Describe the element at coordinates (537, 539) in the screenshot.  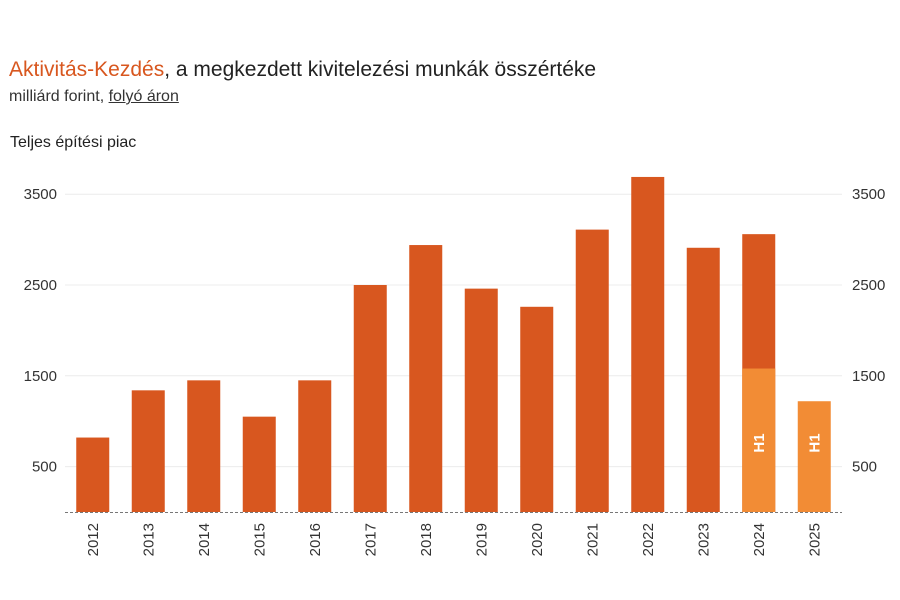
I see `x-tick-label: 2020` at that location.